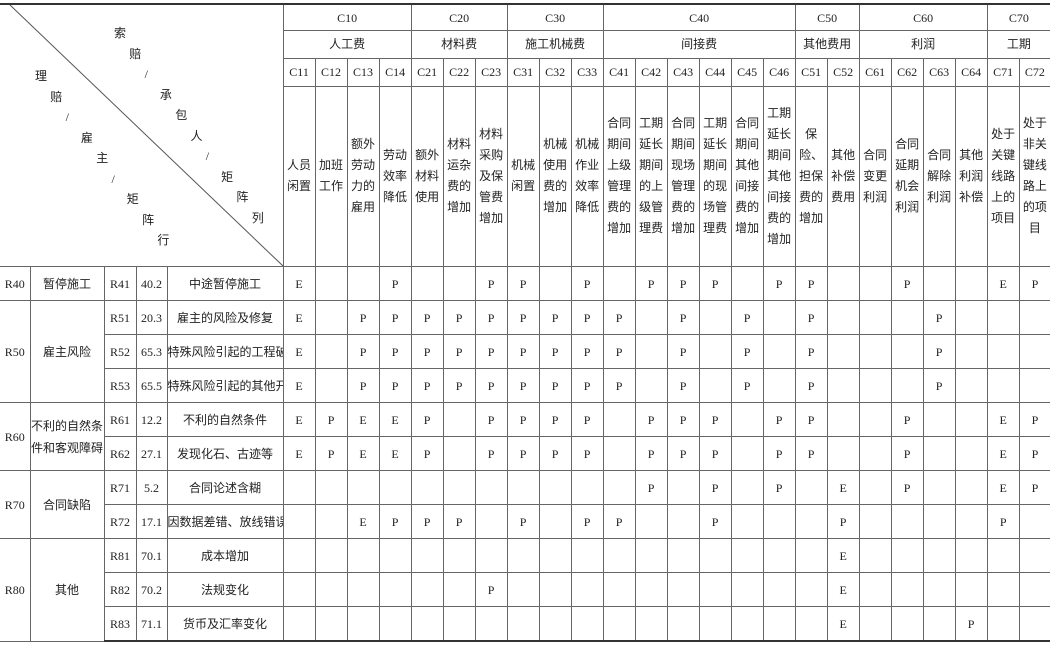 The image size is (1051, 646). I want to click on column-code-c64: C64, so click(971, 72).